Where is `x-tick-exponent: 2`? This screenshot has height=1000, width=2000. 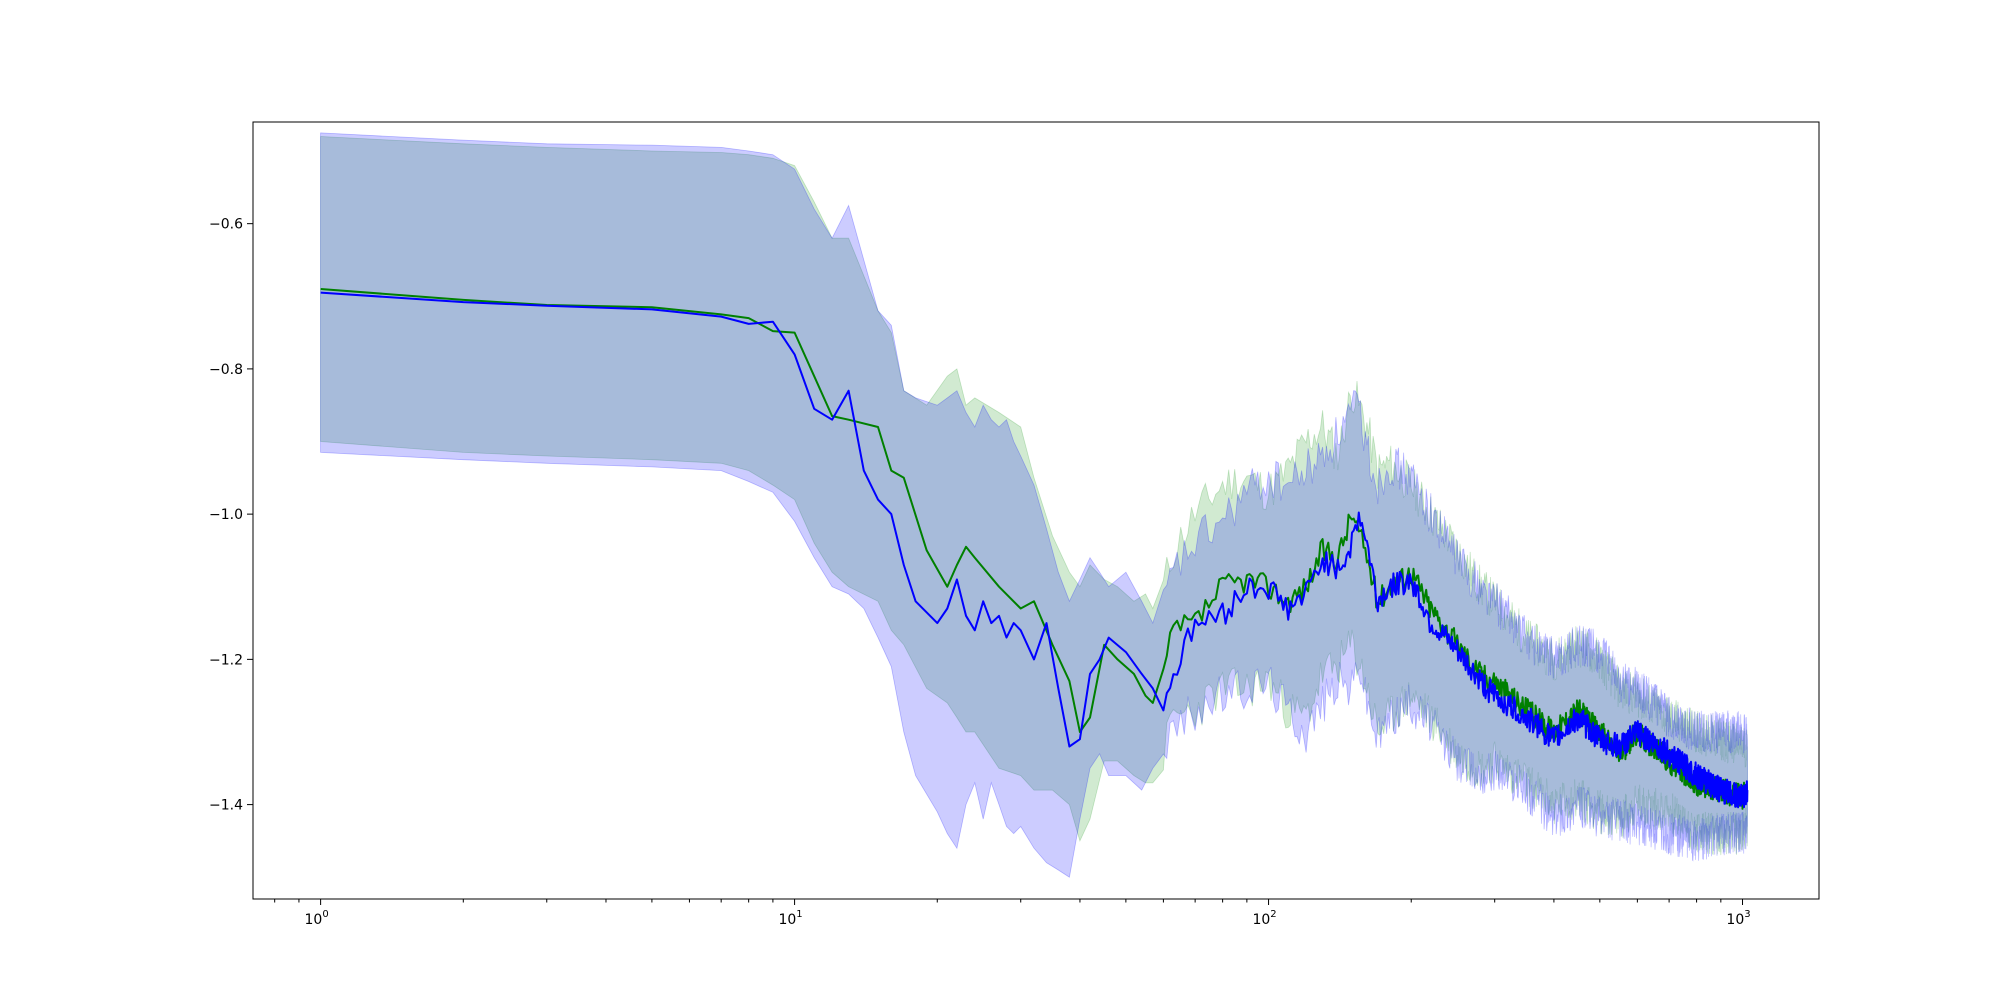 x-tick-exponent: 2 is located at coordinates (1273, 914).